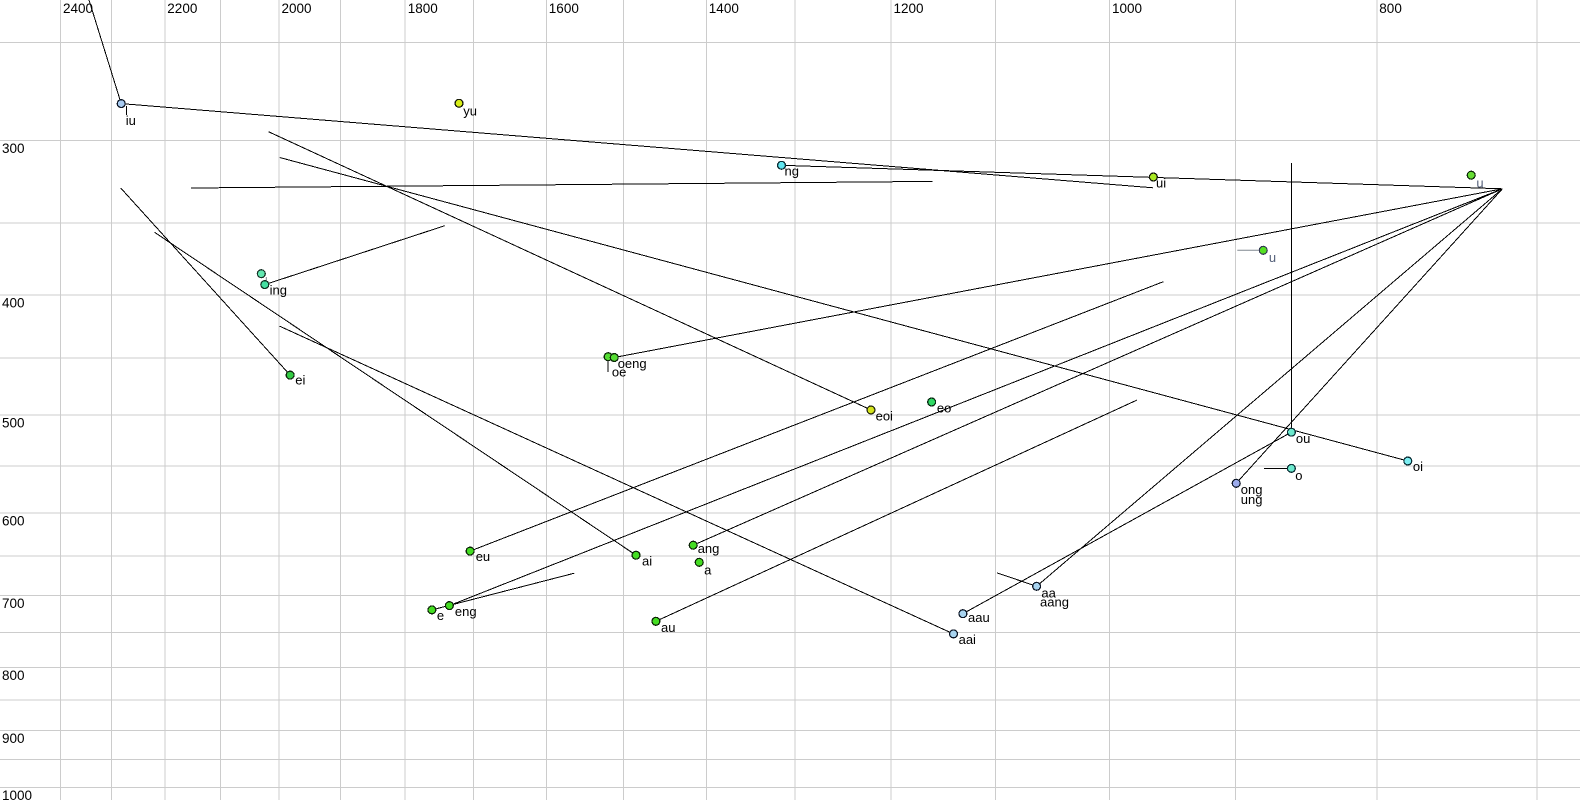  What do you see at coordinates (1054, 602) in the screenshot?
I see `svg-text: aang` at bounding box center [1054, 602].